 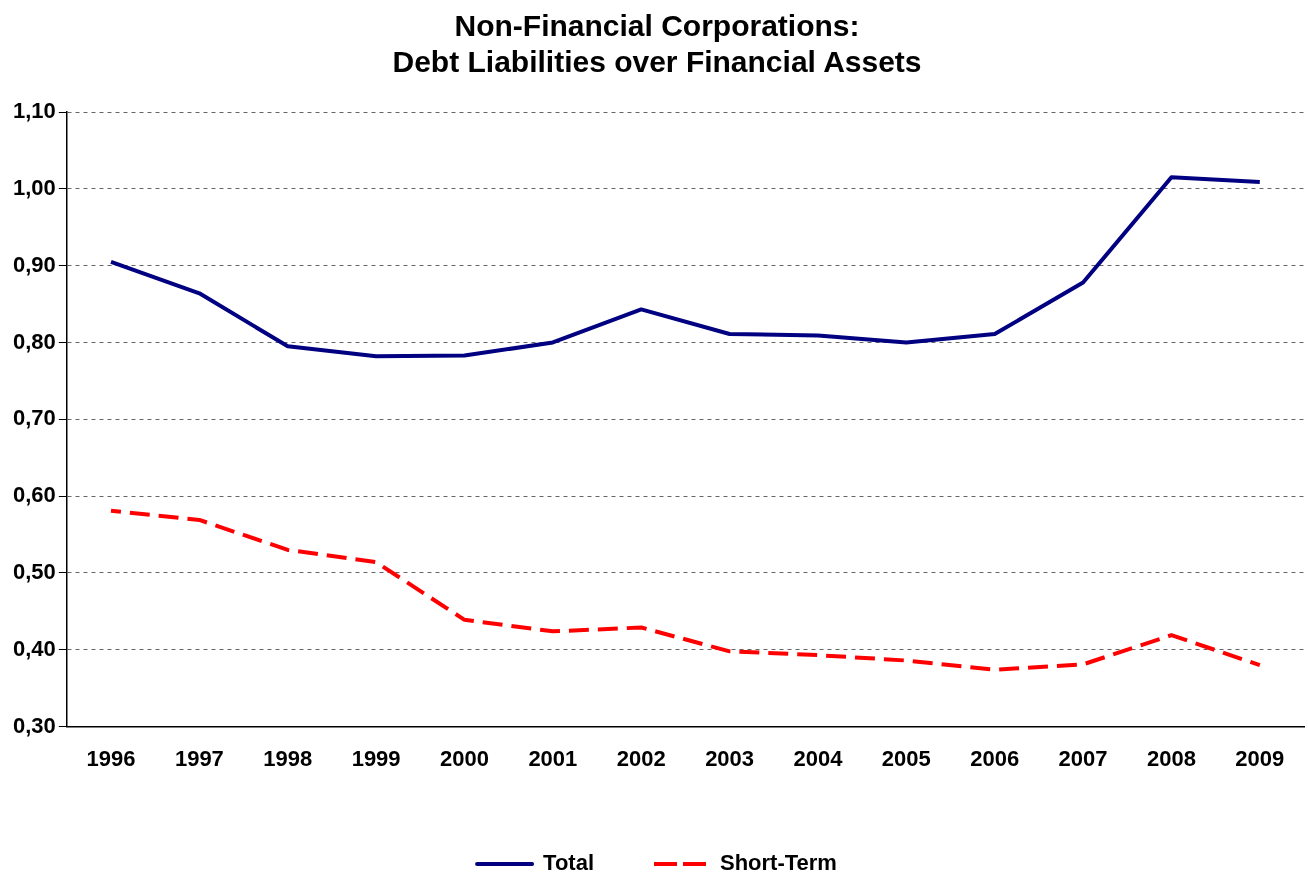 What do you see at coordinates (1260, 758) in the screenshot?
I see `x-tick-label: 2009` at bounding box center [1260, 758].